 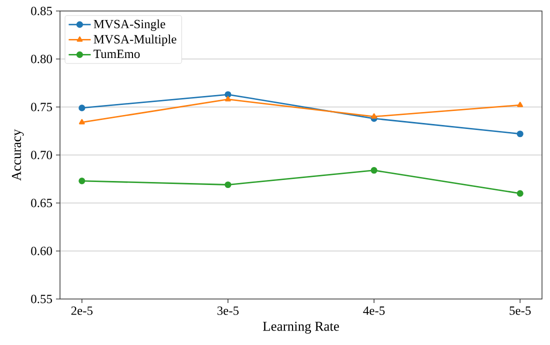 I want to click on y-axis-title: Accuracy, so click(x=18, y=155).